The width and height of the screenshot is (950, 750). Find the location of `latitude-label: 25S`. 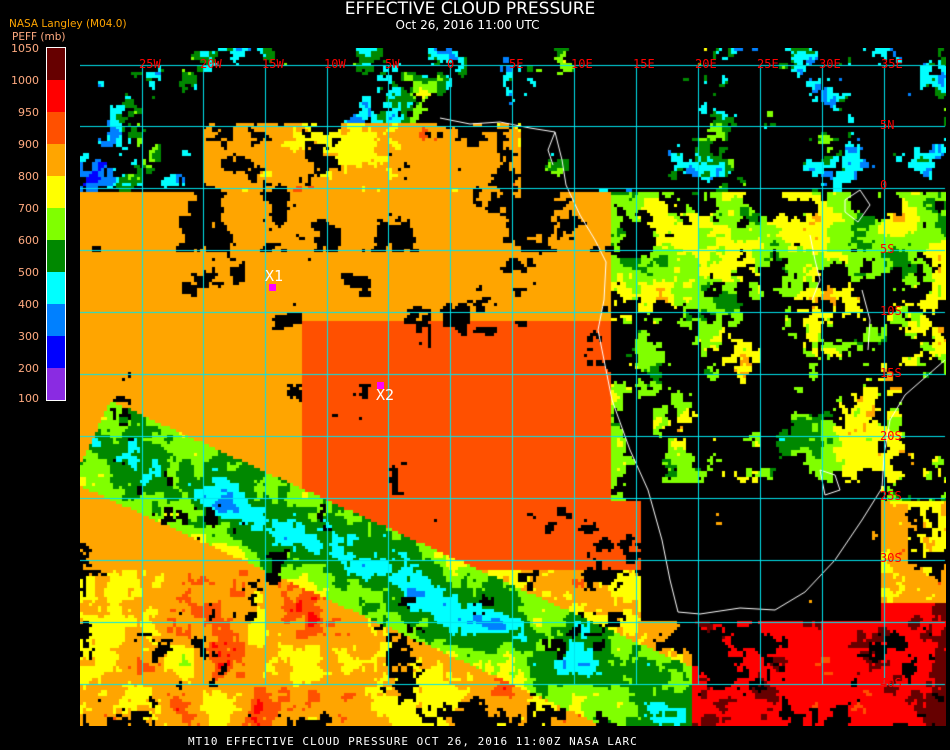

latitude-label: 25S is located at coordinates (891, 496).